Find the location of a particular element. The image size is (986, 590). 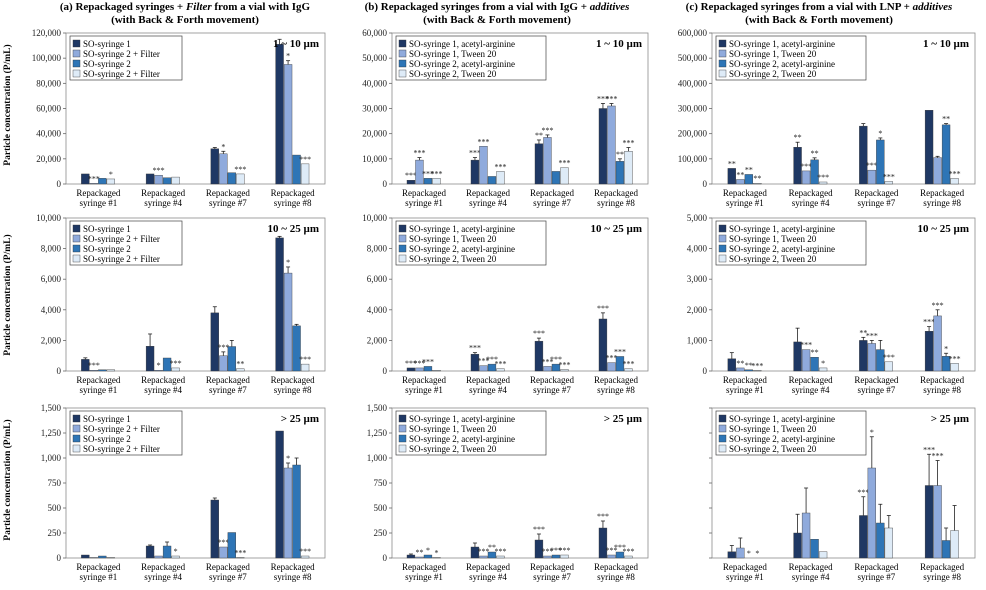

y-tick-label: 500,000 is located at coordinates (693, 58).